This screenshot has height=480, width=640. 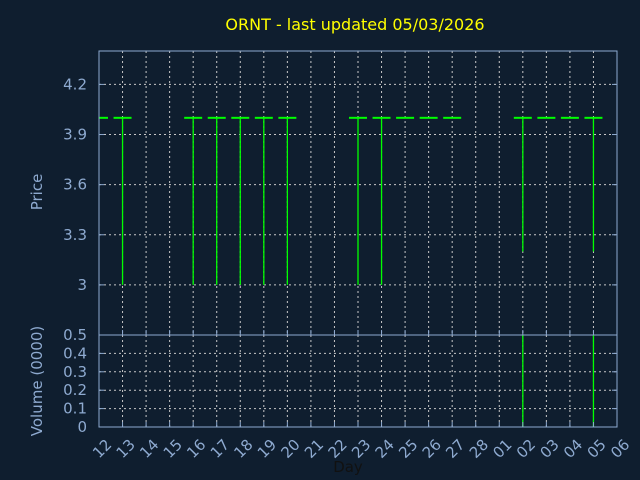 I want to click on x-tick-label: 17, so click(x=220, y=449).